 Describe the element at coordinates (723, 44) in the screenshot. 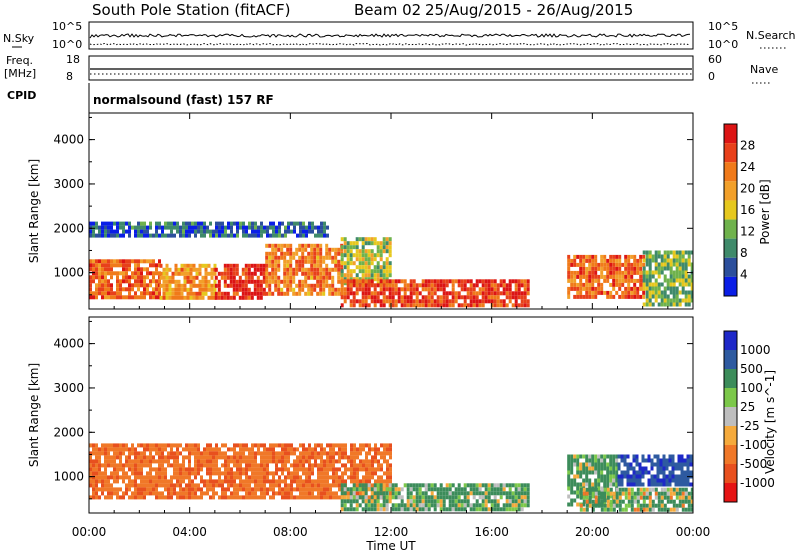

I see `nsearch-tick-bottom: 10^0` at that location.